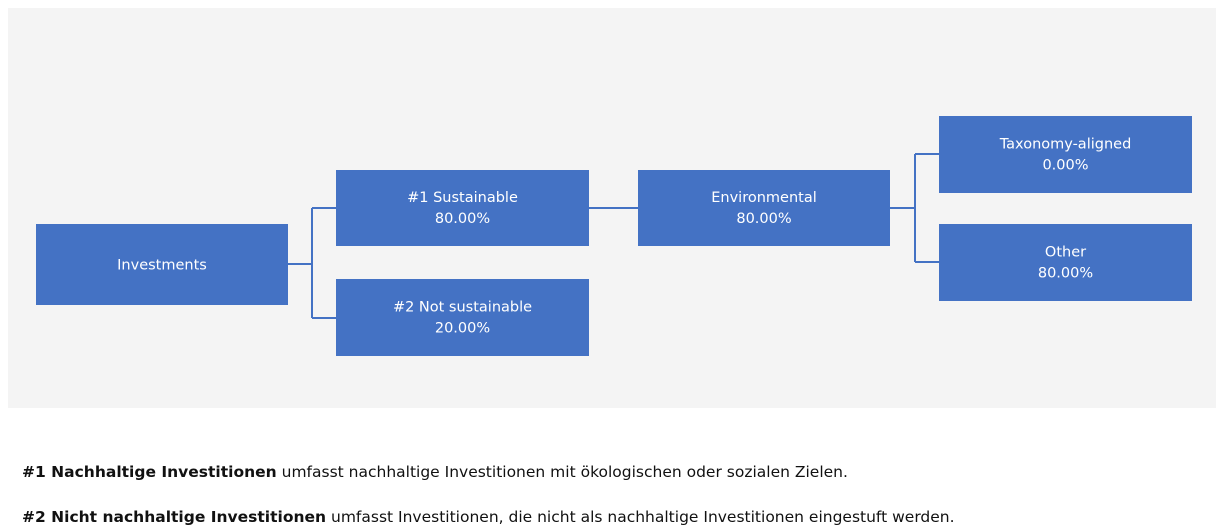 The image size is (1224, 531). What do you see at coordinates (149, 472) in the screenshot?
I see `footnote-term: #1 Nachhaltige Investitionen` at bounding box center [149, 472].